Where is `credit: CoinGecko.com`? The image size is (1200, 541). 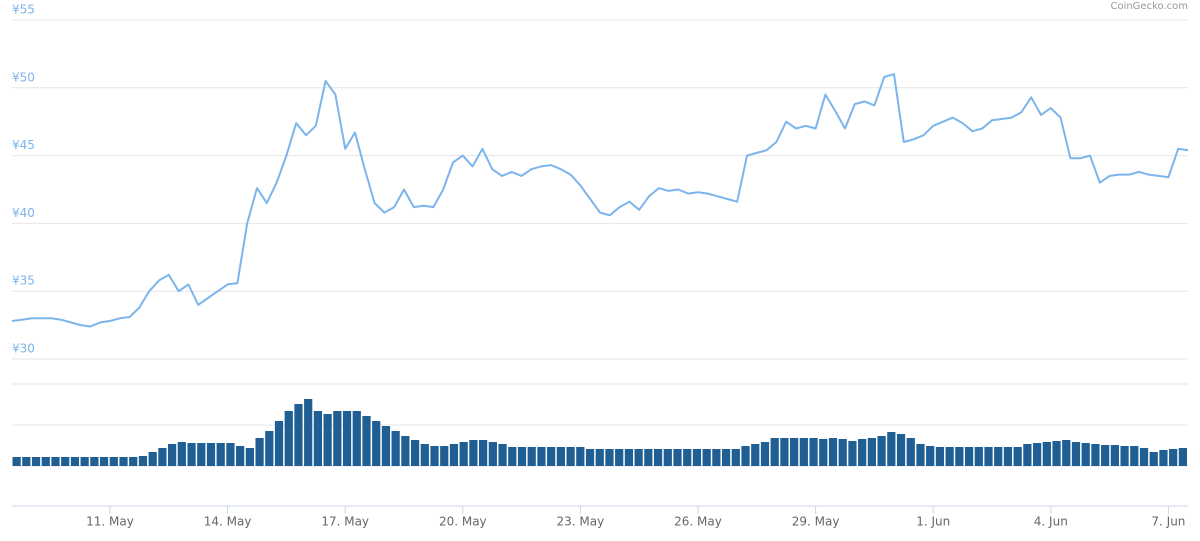 credit: CoinGecko.com is located at coordinates (1149, 6).